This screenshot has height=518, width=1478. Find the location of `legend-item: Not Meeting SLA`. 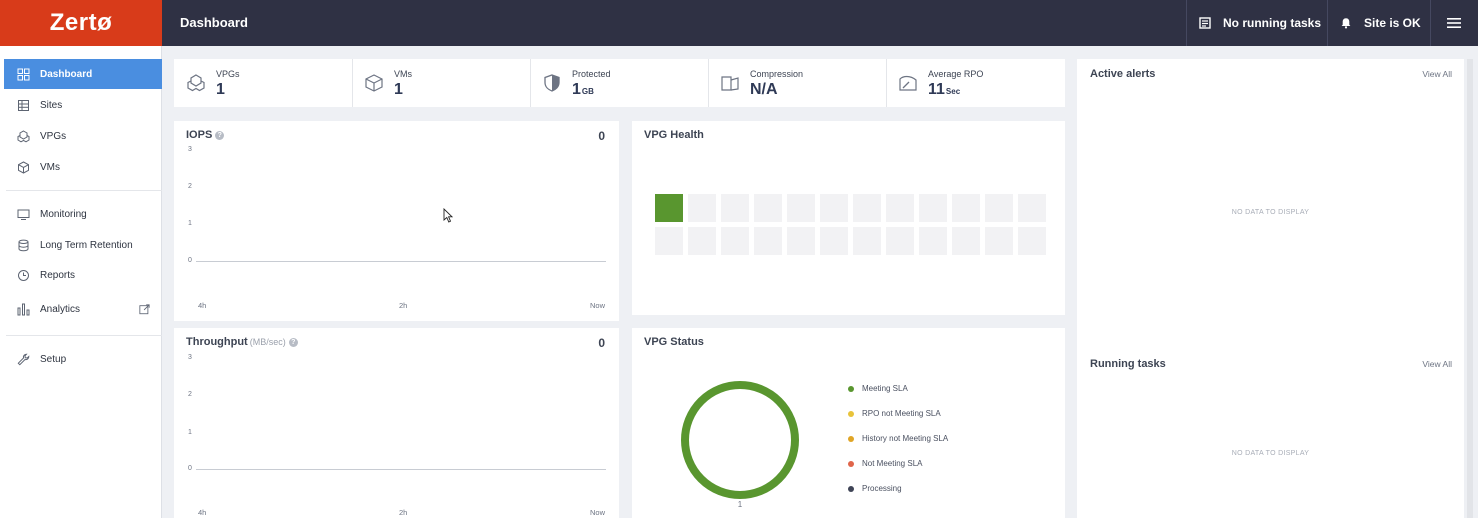

legend-item: Not Meeting SLA is located at coordinates (885, 463).